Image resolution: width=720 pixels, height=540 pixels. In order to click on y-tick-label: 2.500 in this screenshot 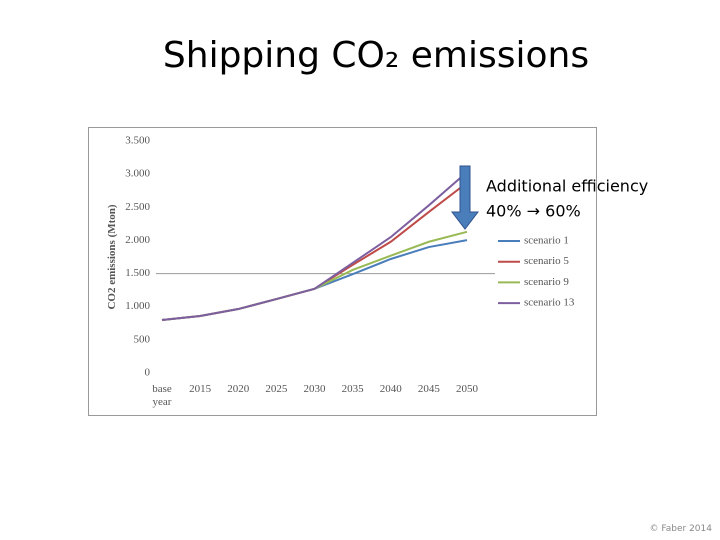, I will do `click(137, 207)`.